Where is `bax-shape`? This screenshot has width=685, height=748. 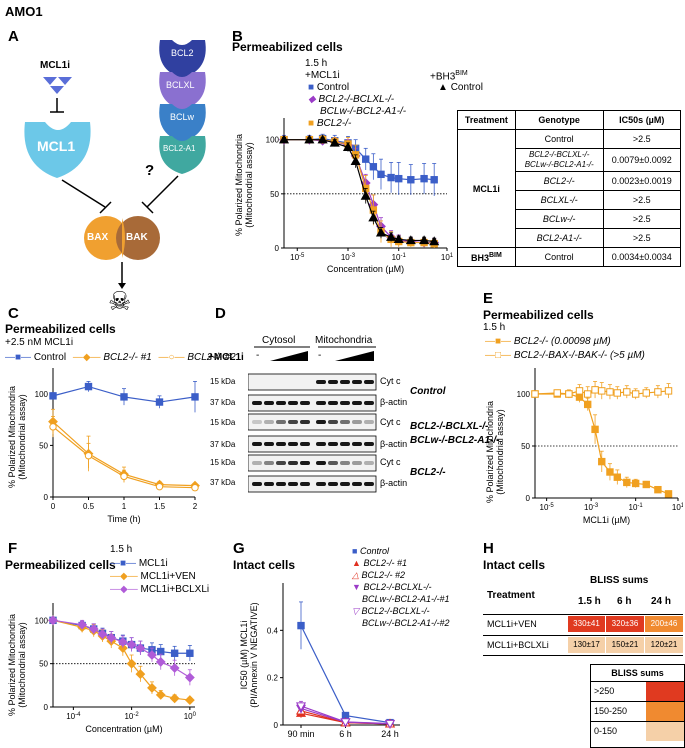
bax-shape is located at coordinates (106, 238).